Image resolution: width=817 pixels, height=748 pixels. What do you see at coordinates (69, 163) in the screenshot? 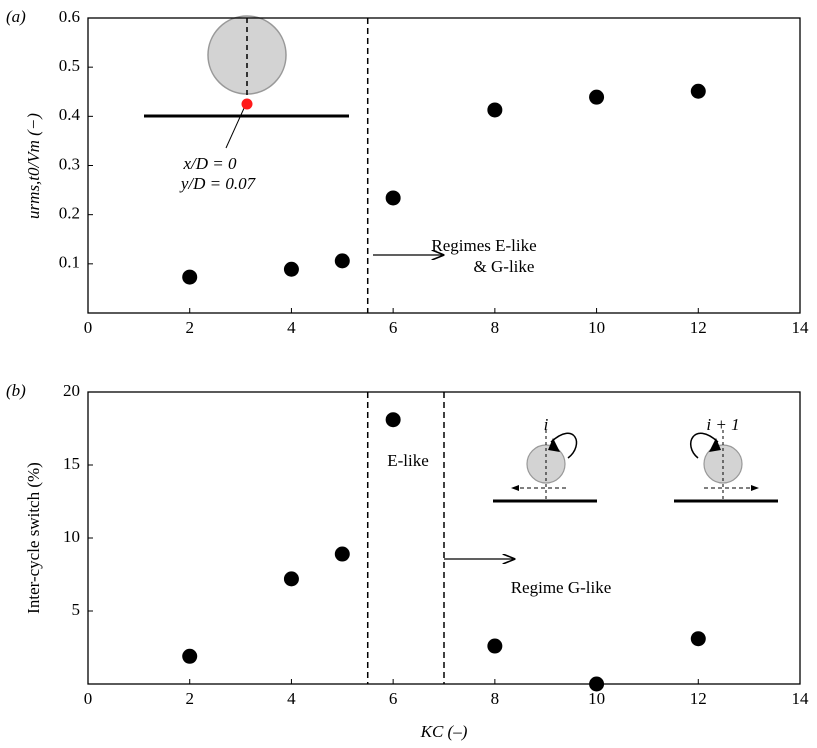
I see `y-tick-label: 0.3` at bounding box center [69, 163].